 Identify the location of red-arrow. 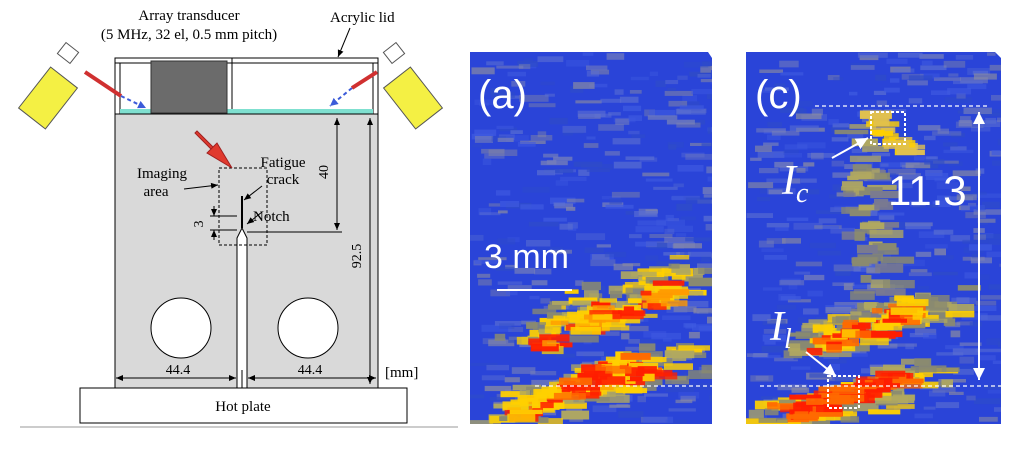
(213, 149).